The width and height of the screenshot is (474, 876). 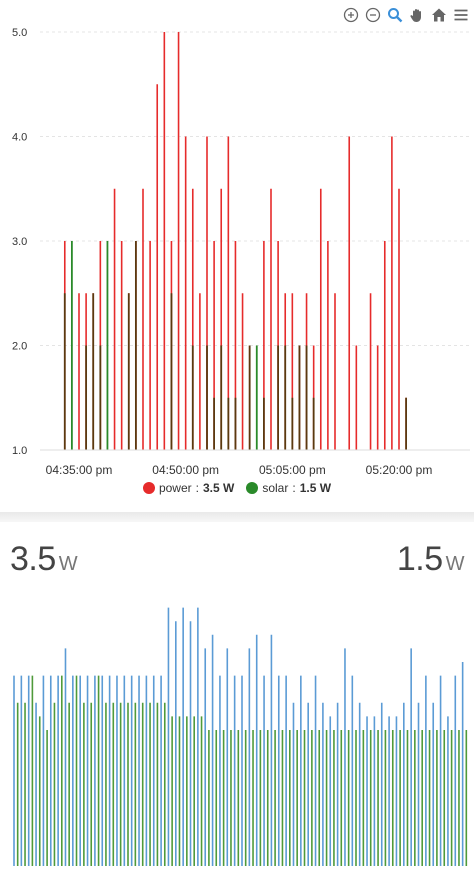 What do you see at coordinates (275, 488) in the screenshot?
I see `legend-label-solar: solar` at bounding box center [275, 488].